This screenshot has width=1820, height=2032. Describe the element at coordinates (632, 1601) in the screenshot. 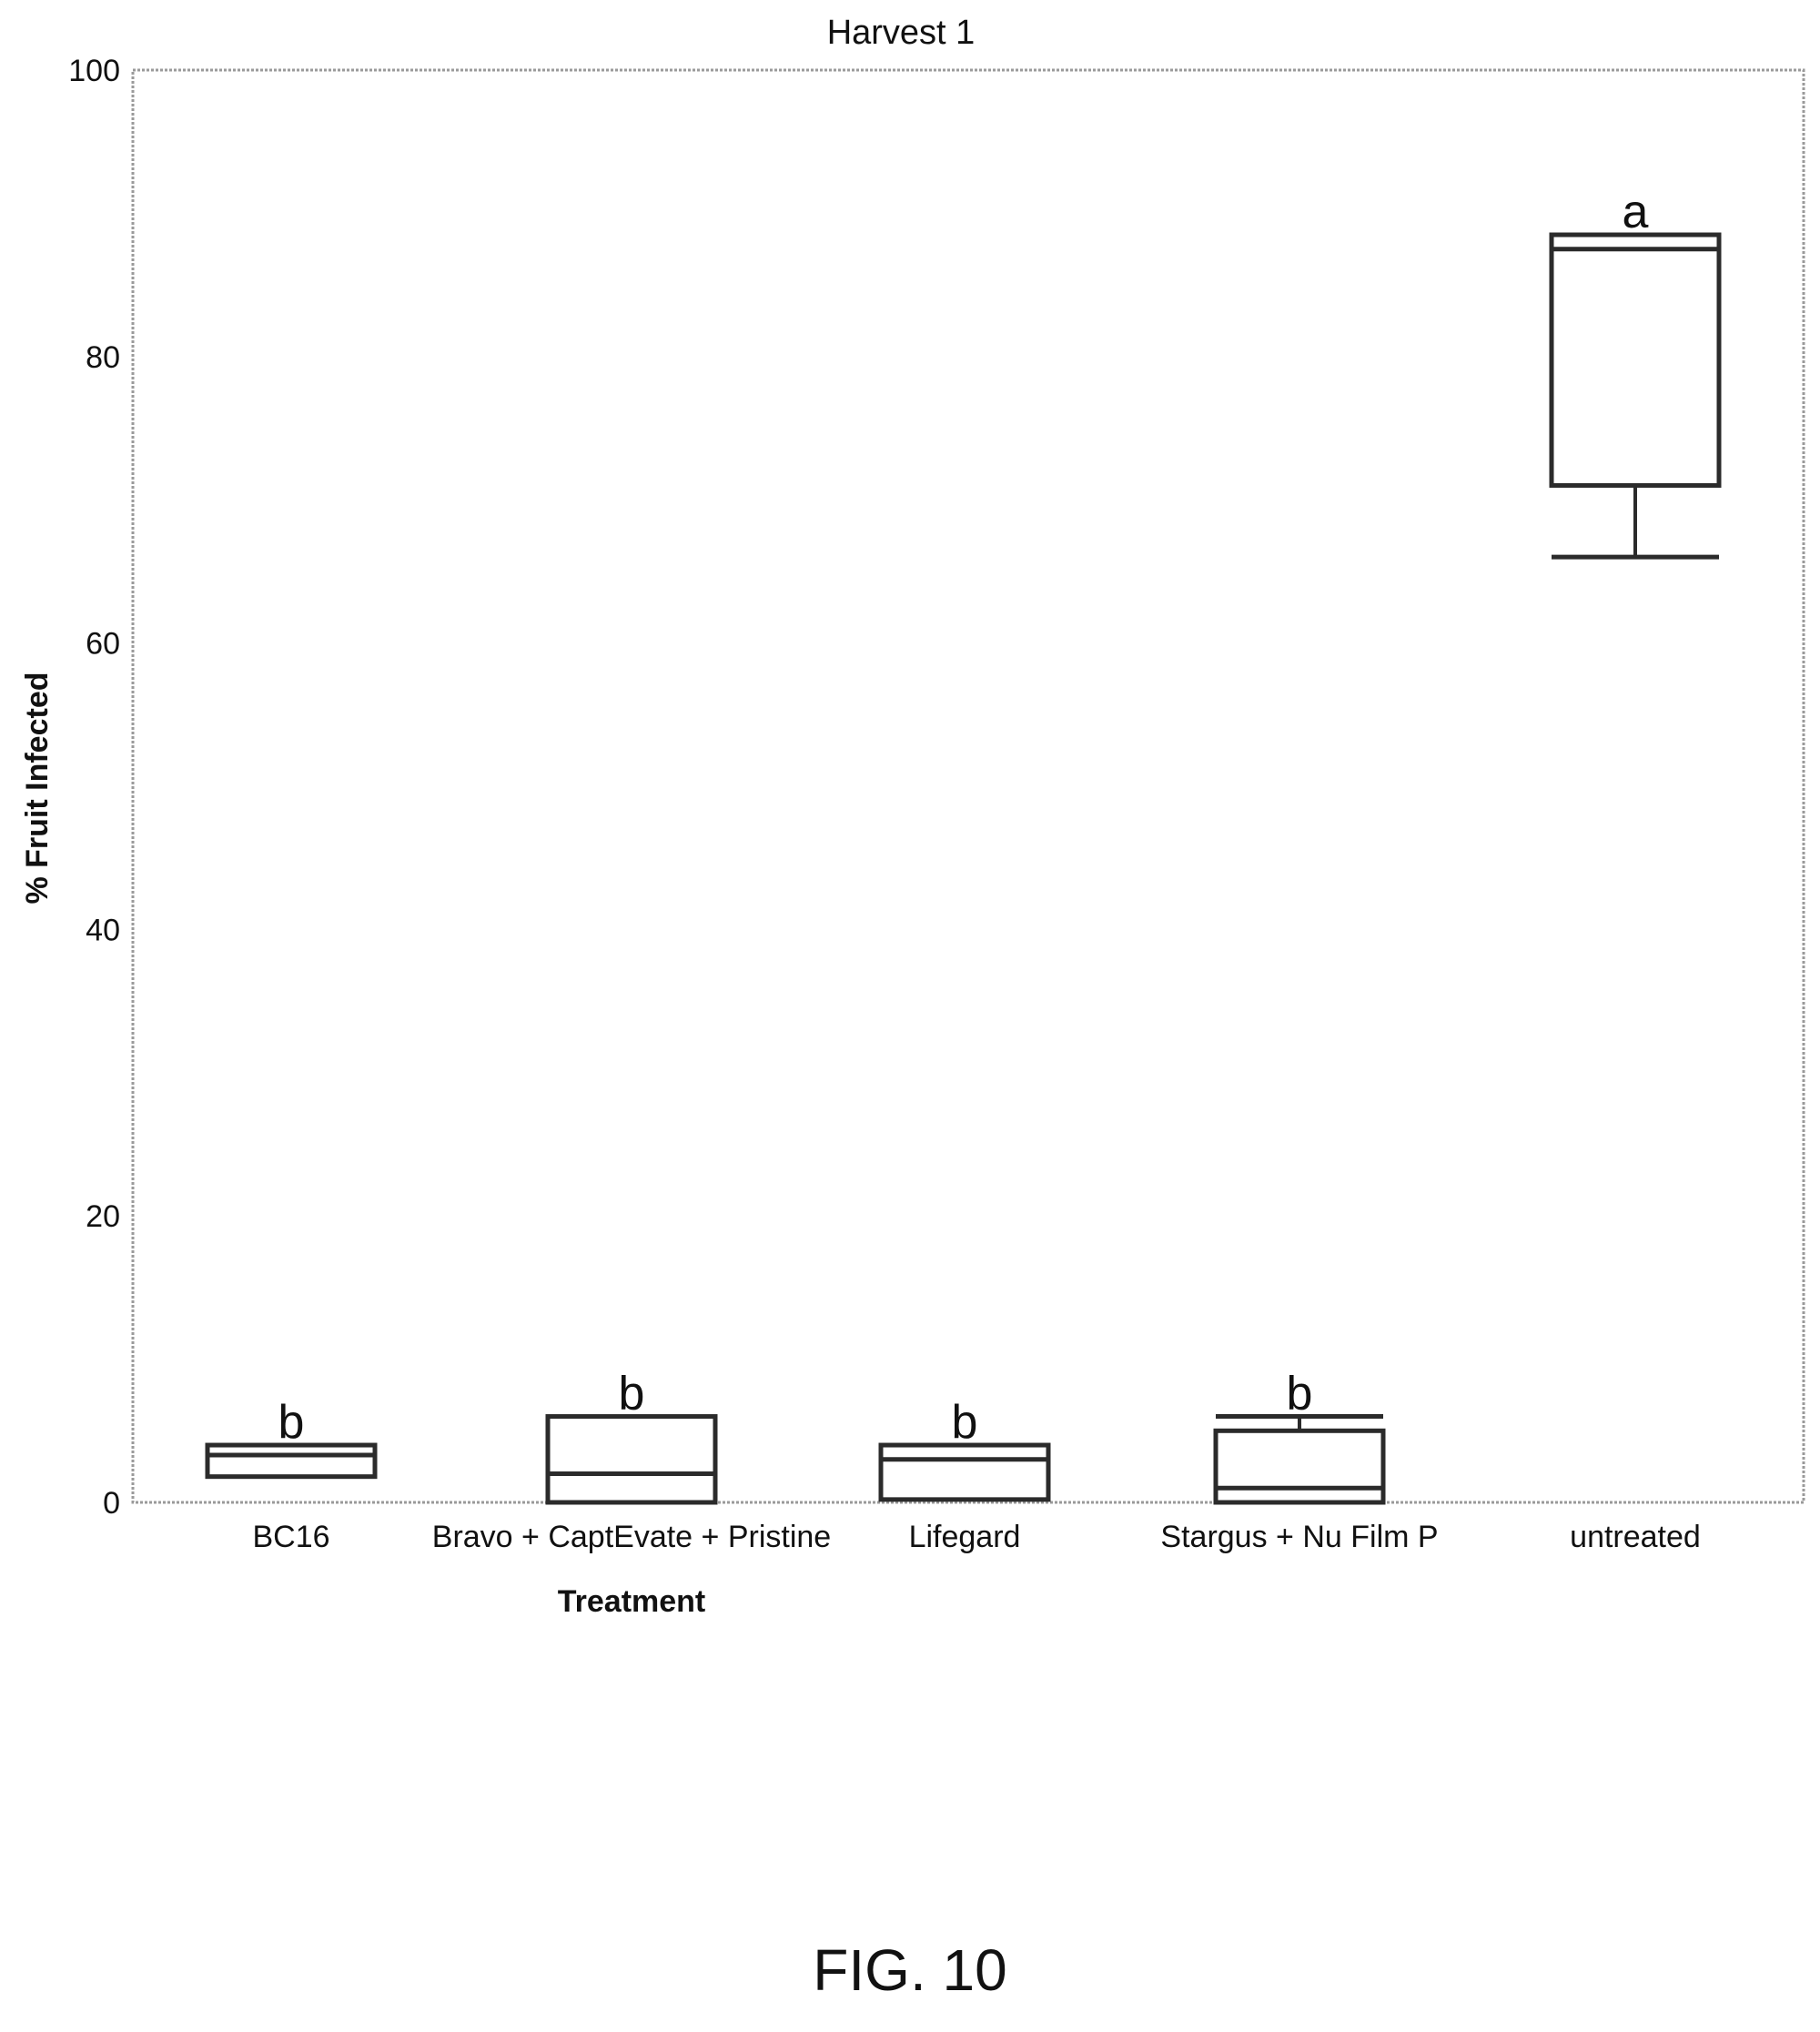

I see `x-axis-label: Treatment` at that location.